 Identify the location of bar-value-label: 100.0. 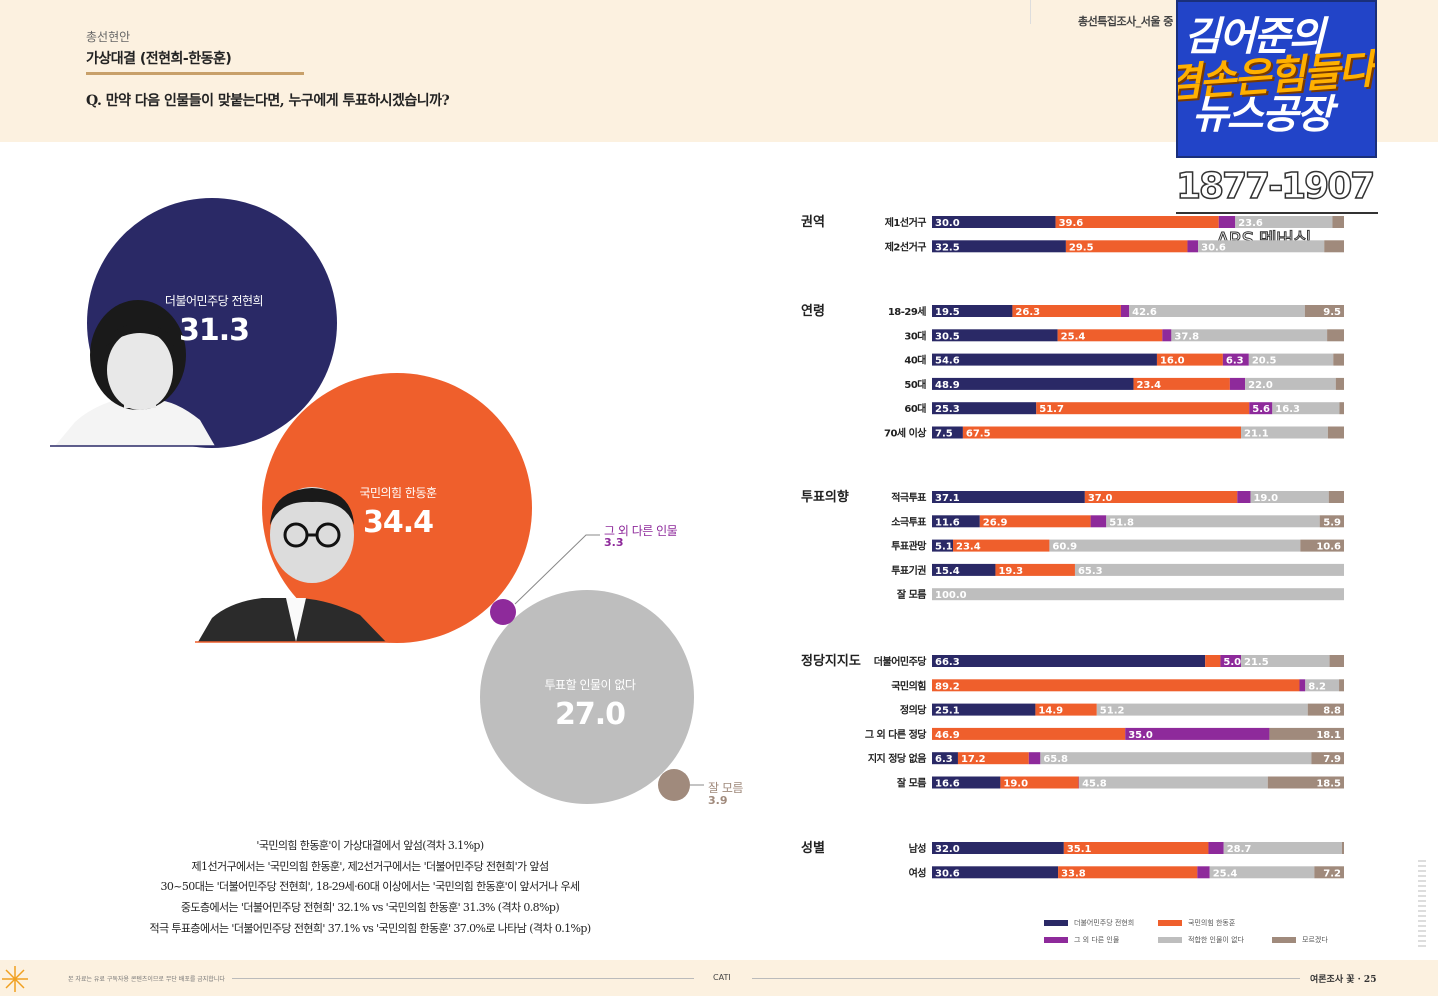
(951, 595).